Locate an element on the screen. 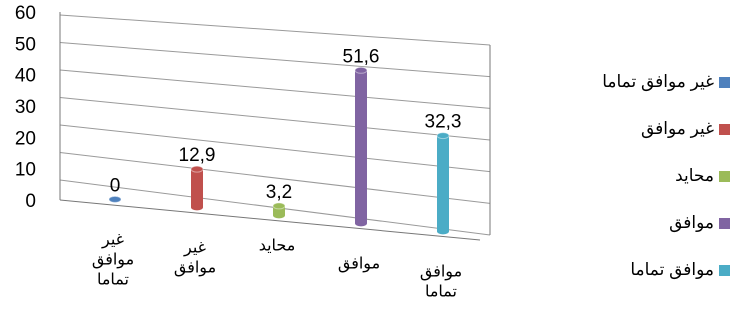 This screenshot has height=331, width=733. legend-item: غير موافق is located at coordinates (685, 129).